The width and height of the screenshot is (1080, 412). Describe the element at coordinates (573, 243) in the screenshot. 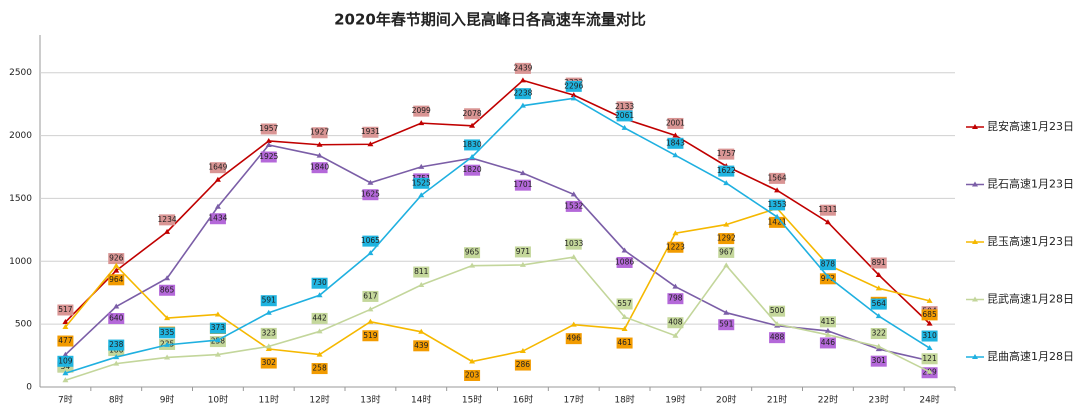

I see `value-label: 1033` at that location.